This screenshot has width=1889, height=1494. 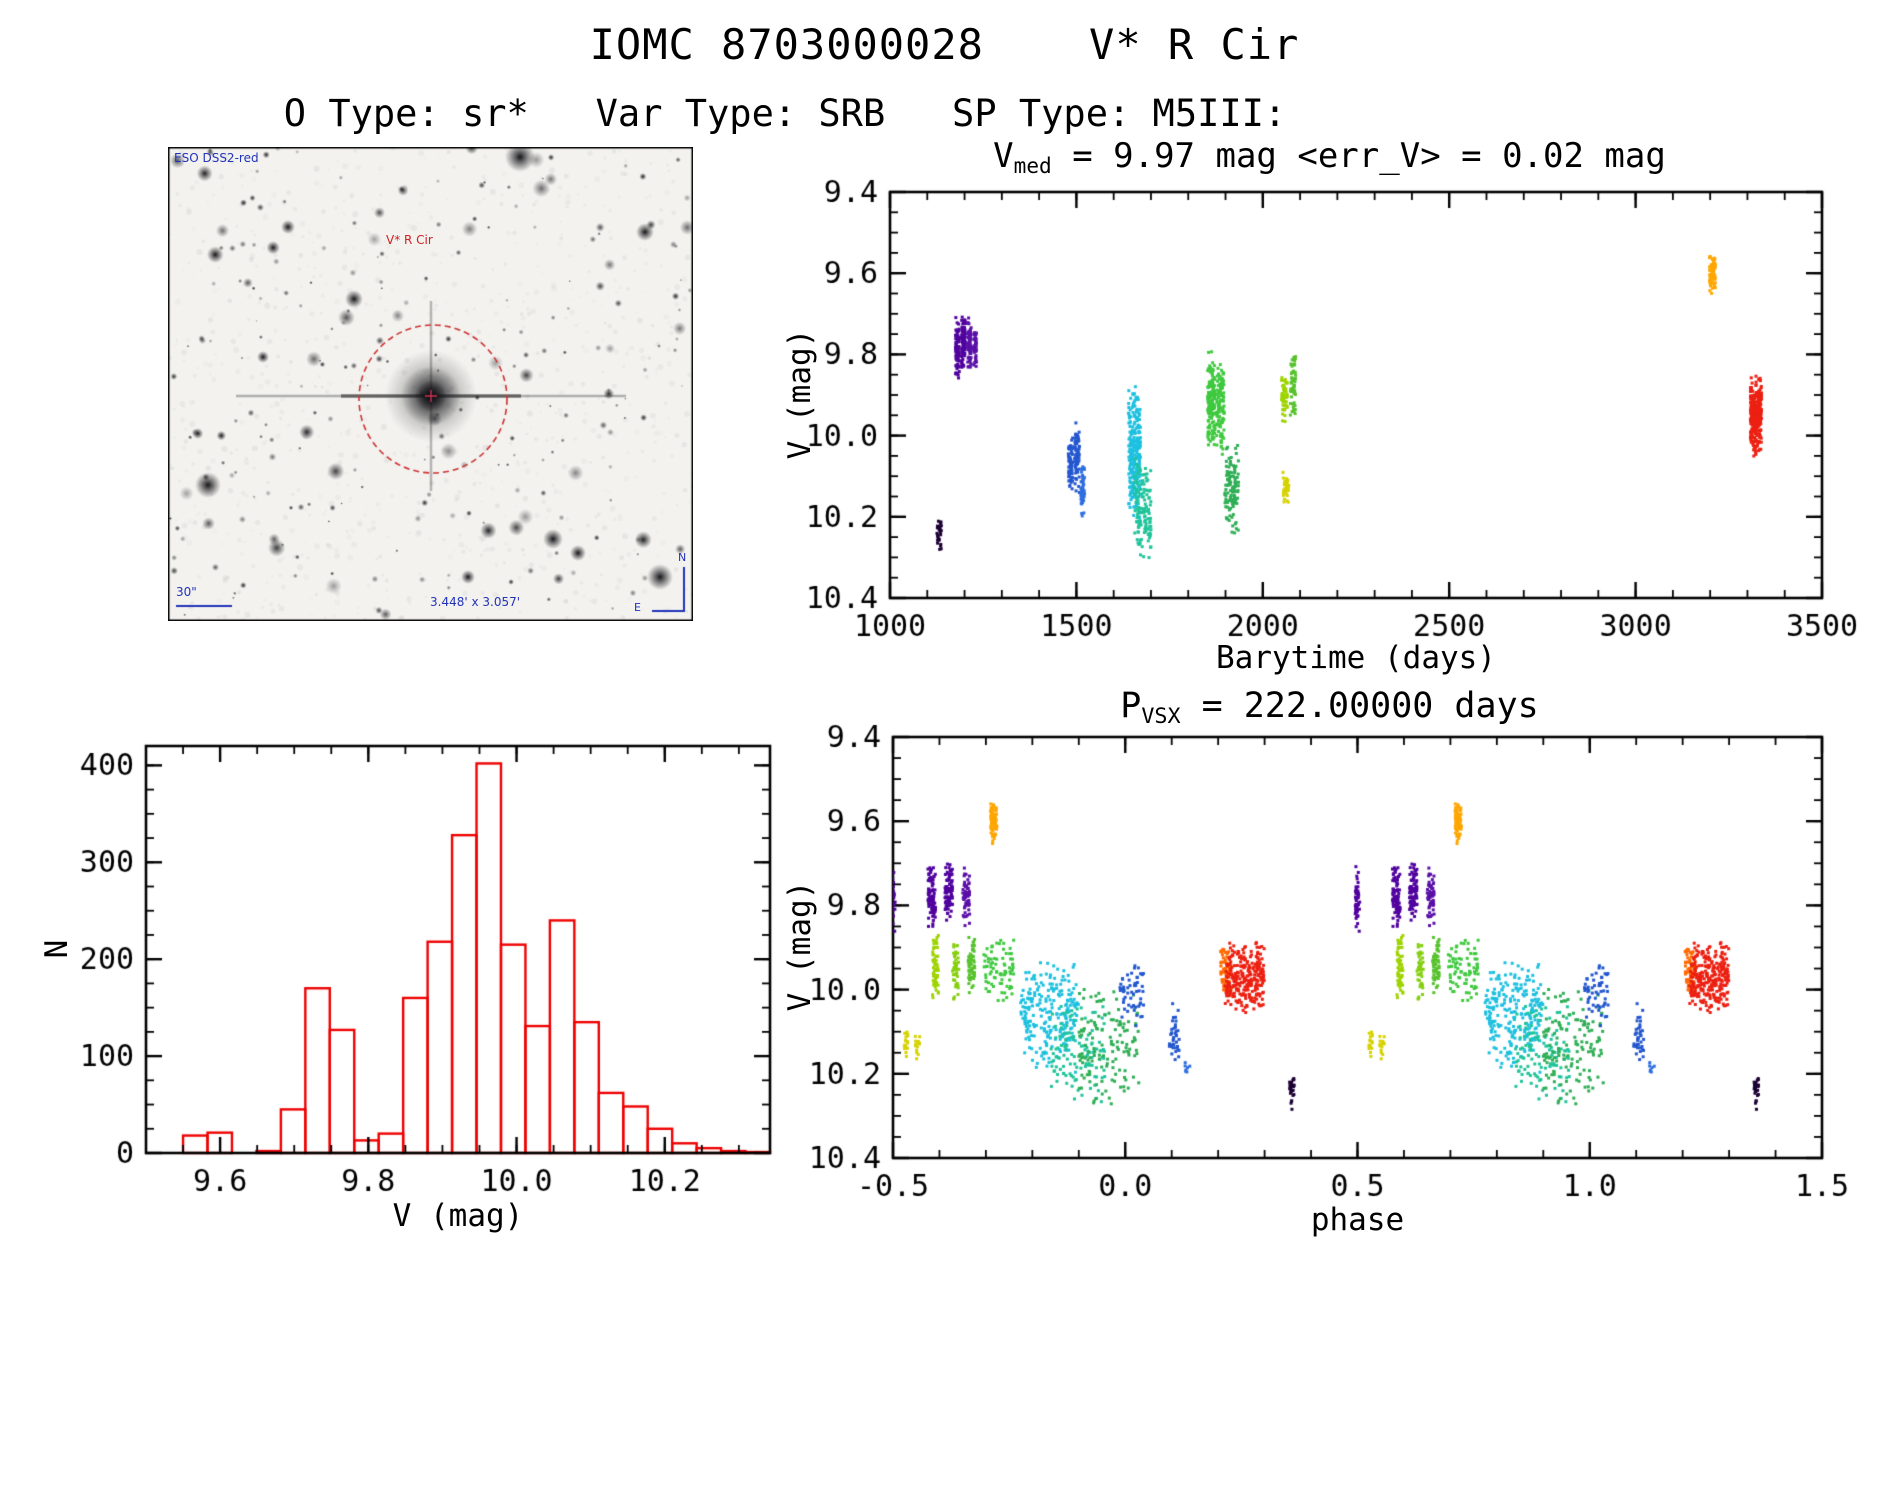 I want to click on finder-survey-label: ESO DSS2-red, so click(x=216, y=158).